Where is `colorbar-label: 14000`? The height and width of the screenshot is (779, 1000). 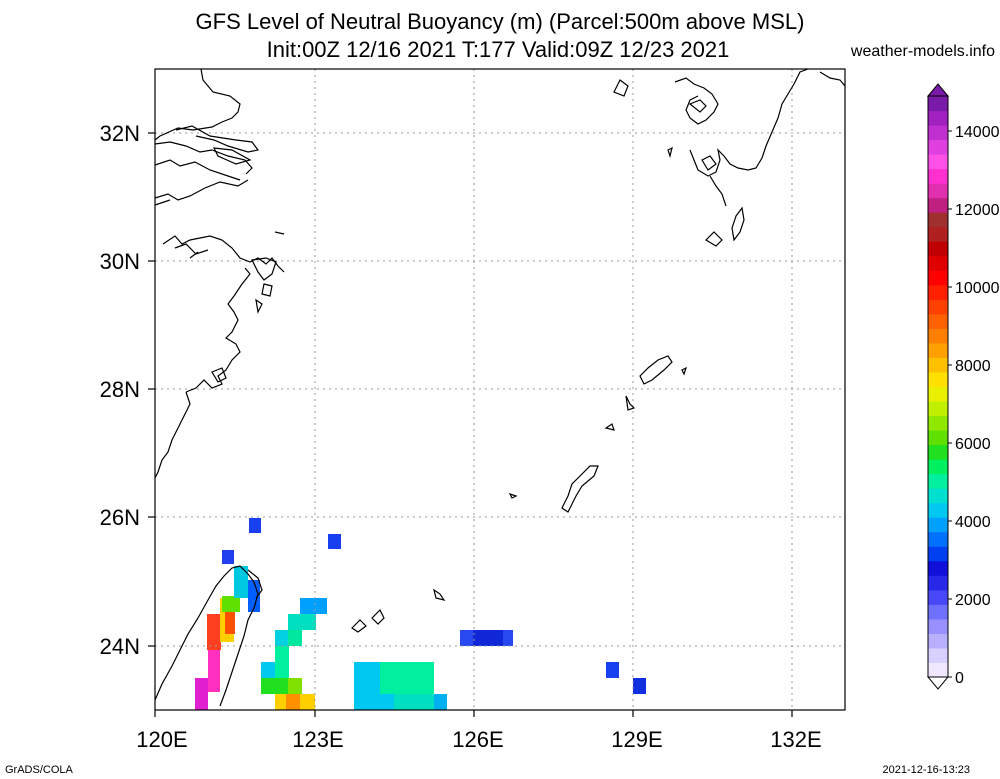 colorbar-label: 14000 is located at coordinates (977, 132).